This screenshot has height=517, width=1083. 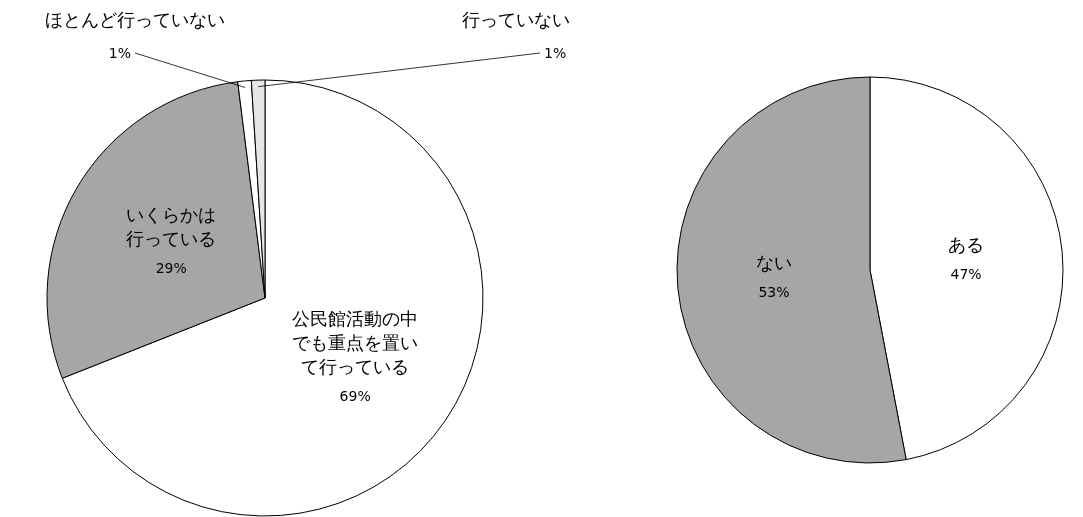 What do you see at coordinates (355, 396) in the screenshot?
I see `data-label: 69%` at bounding box center [355, 396].